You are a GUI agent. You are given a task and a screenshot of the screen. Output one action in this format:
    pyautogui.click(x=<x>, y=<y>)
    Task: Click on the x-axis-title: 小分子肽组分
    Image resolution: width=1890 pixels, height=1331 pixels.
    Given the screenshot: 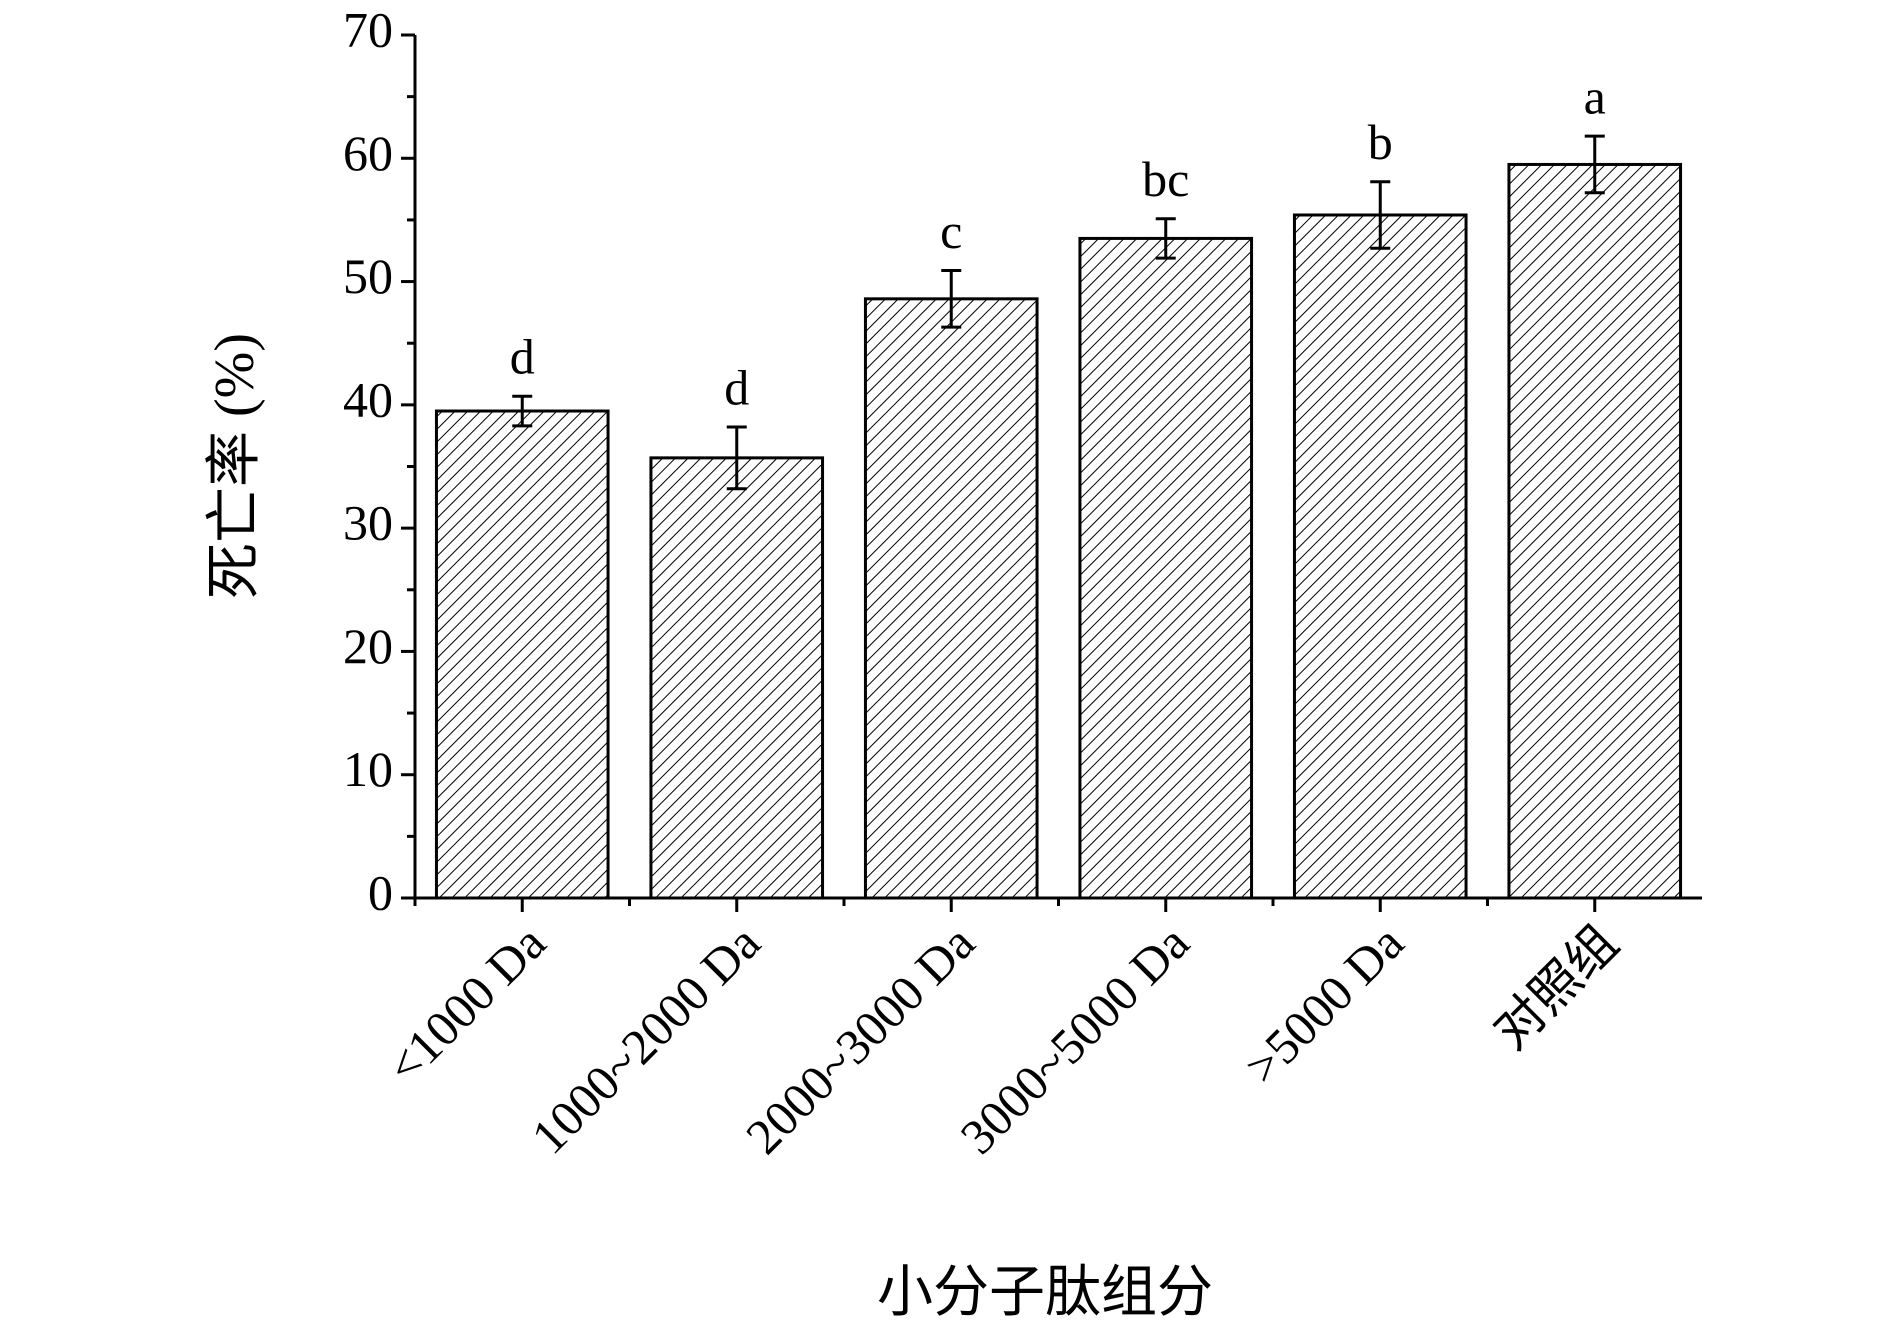 What is the action you would take?
    pyautogui.click(x=1045, y=1293)
    